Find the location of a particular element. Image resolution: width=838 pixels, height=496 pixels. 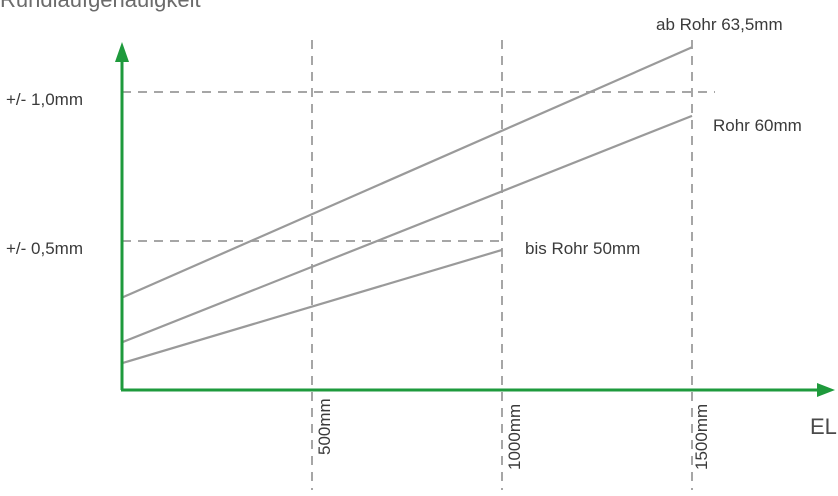

x-tick-label-0: 500mm is located at coordinates (324, 426).